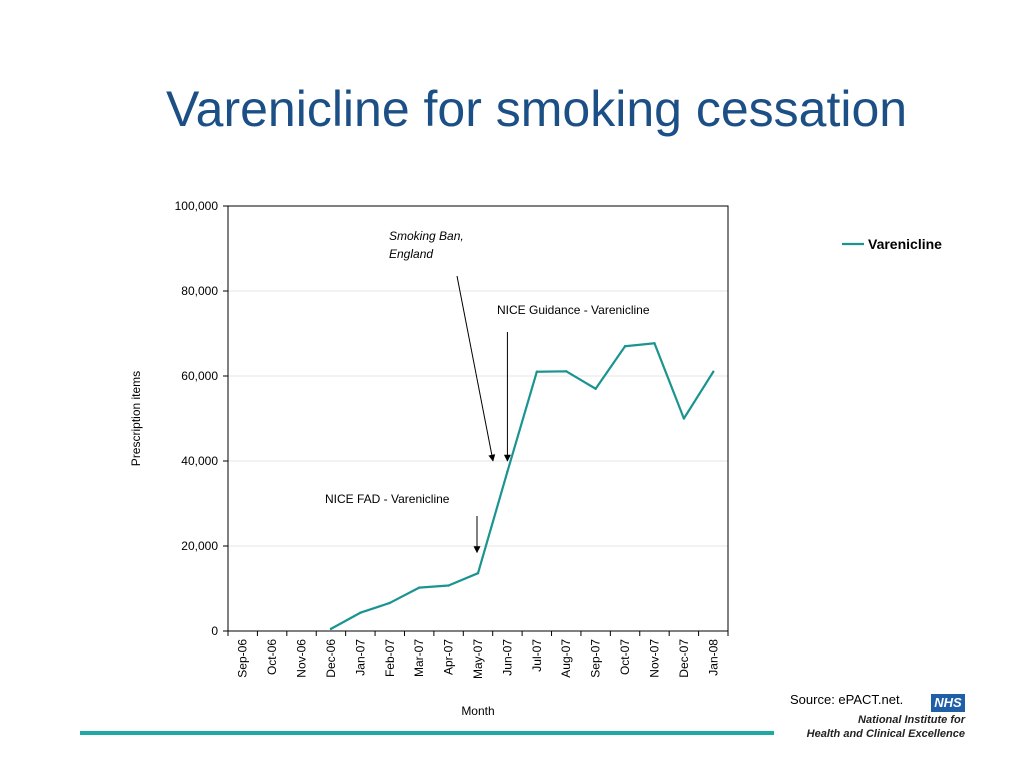 This screenshot has height=768, width=1024. What do you see at coordinates (214, 631) in the screenshot?
I see `y-tick-label: 0` at bounding box center [214, 631].